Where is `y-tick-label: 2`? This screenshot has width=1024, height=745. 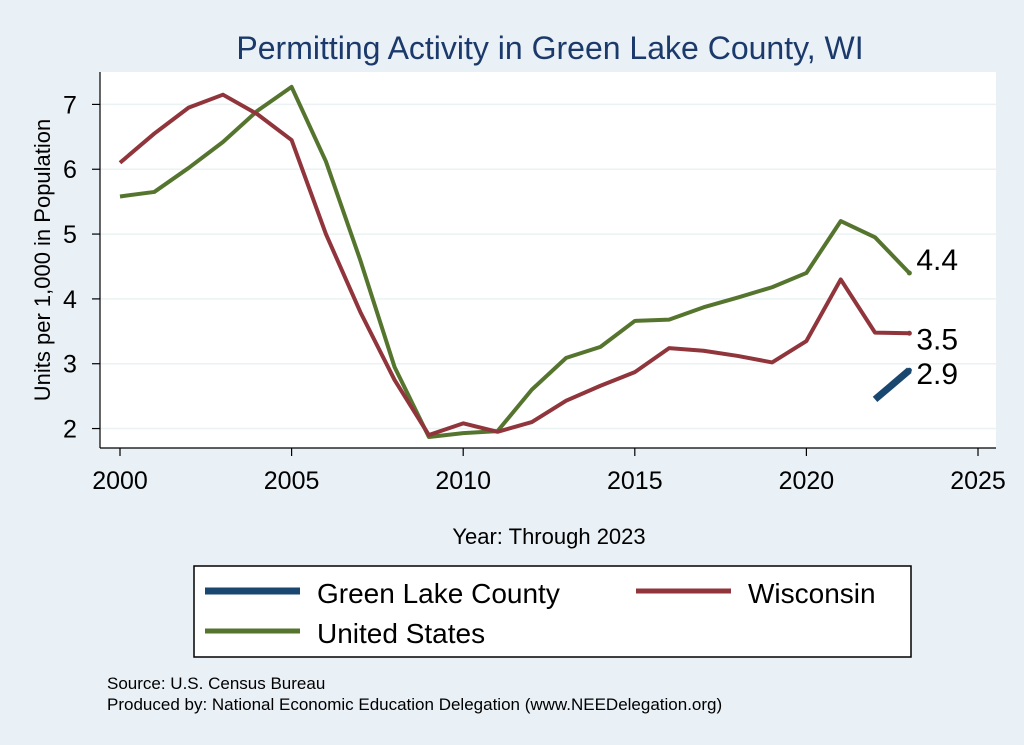 y-tick-label: 2 is located at coordinates (70, 430).